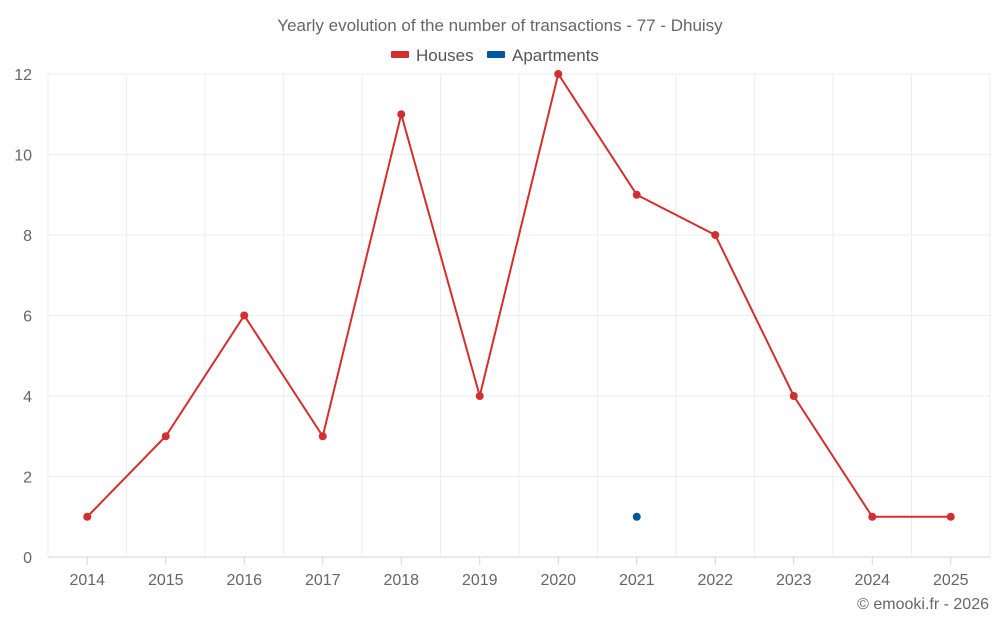 The width and height of the screenshot is (1000, 625). Describe the element at coordinates (445, 55) in the screenshot. I see `legend-label-houses: Houses` at that location.